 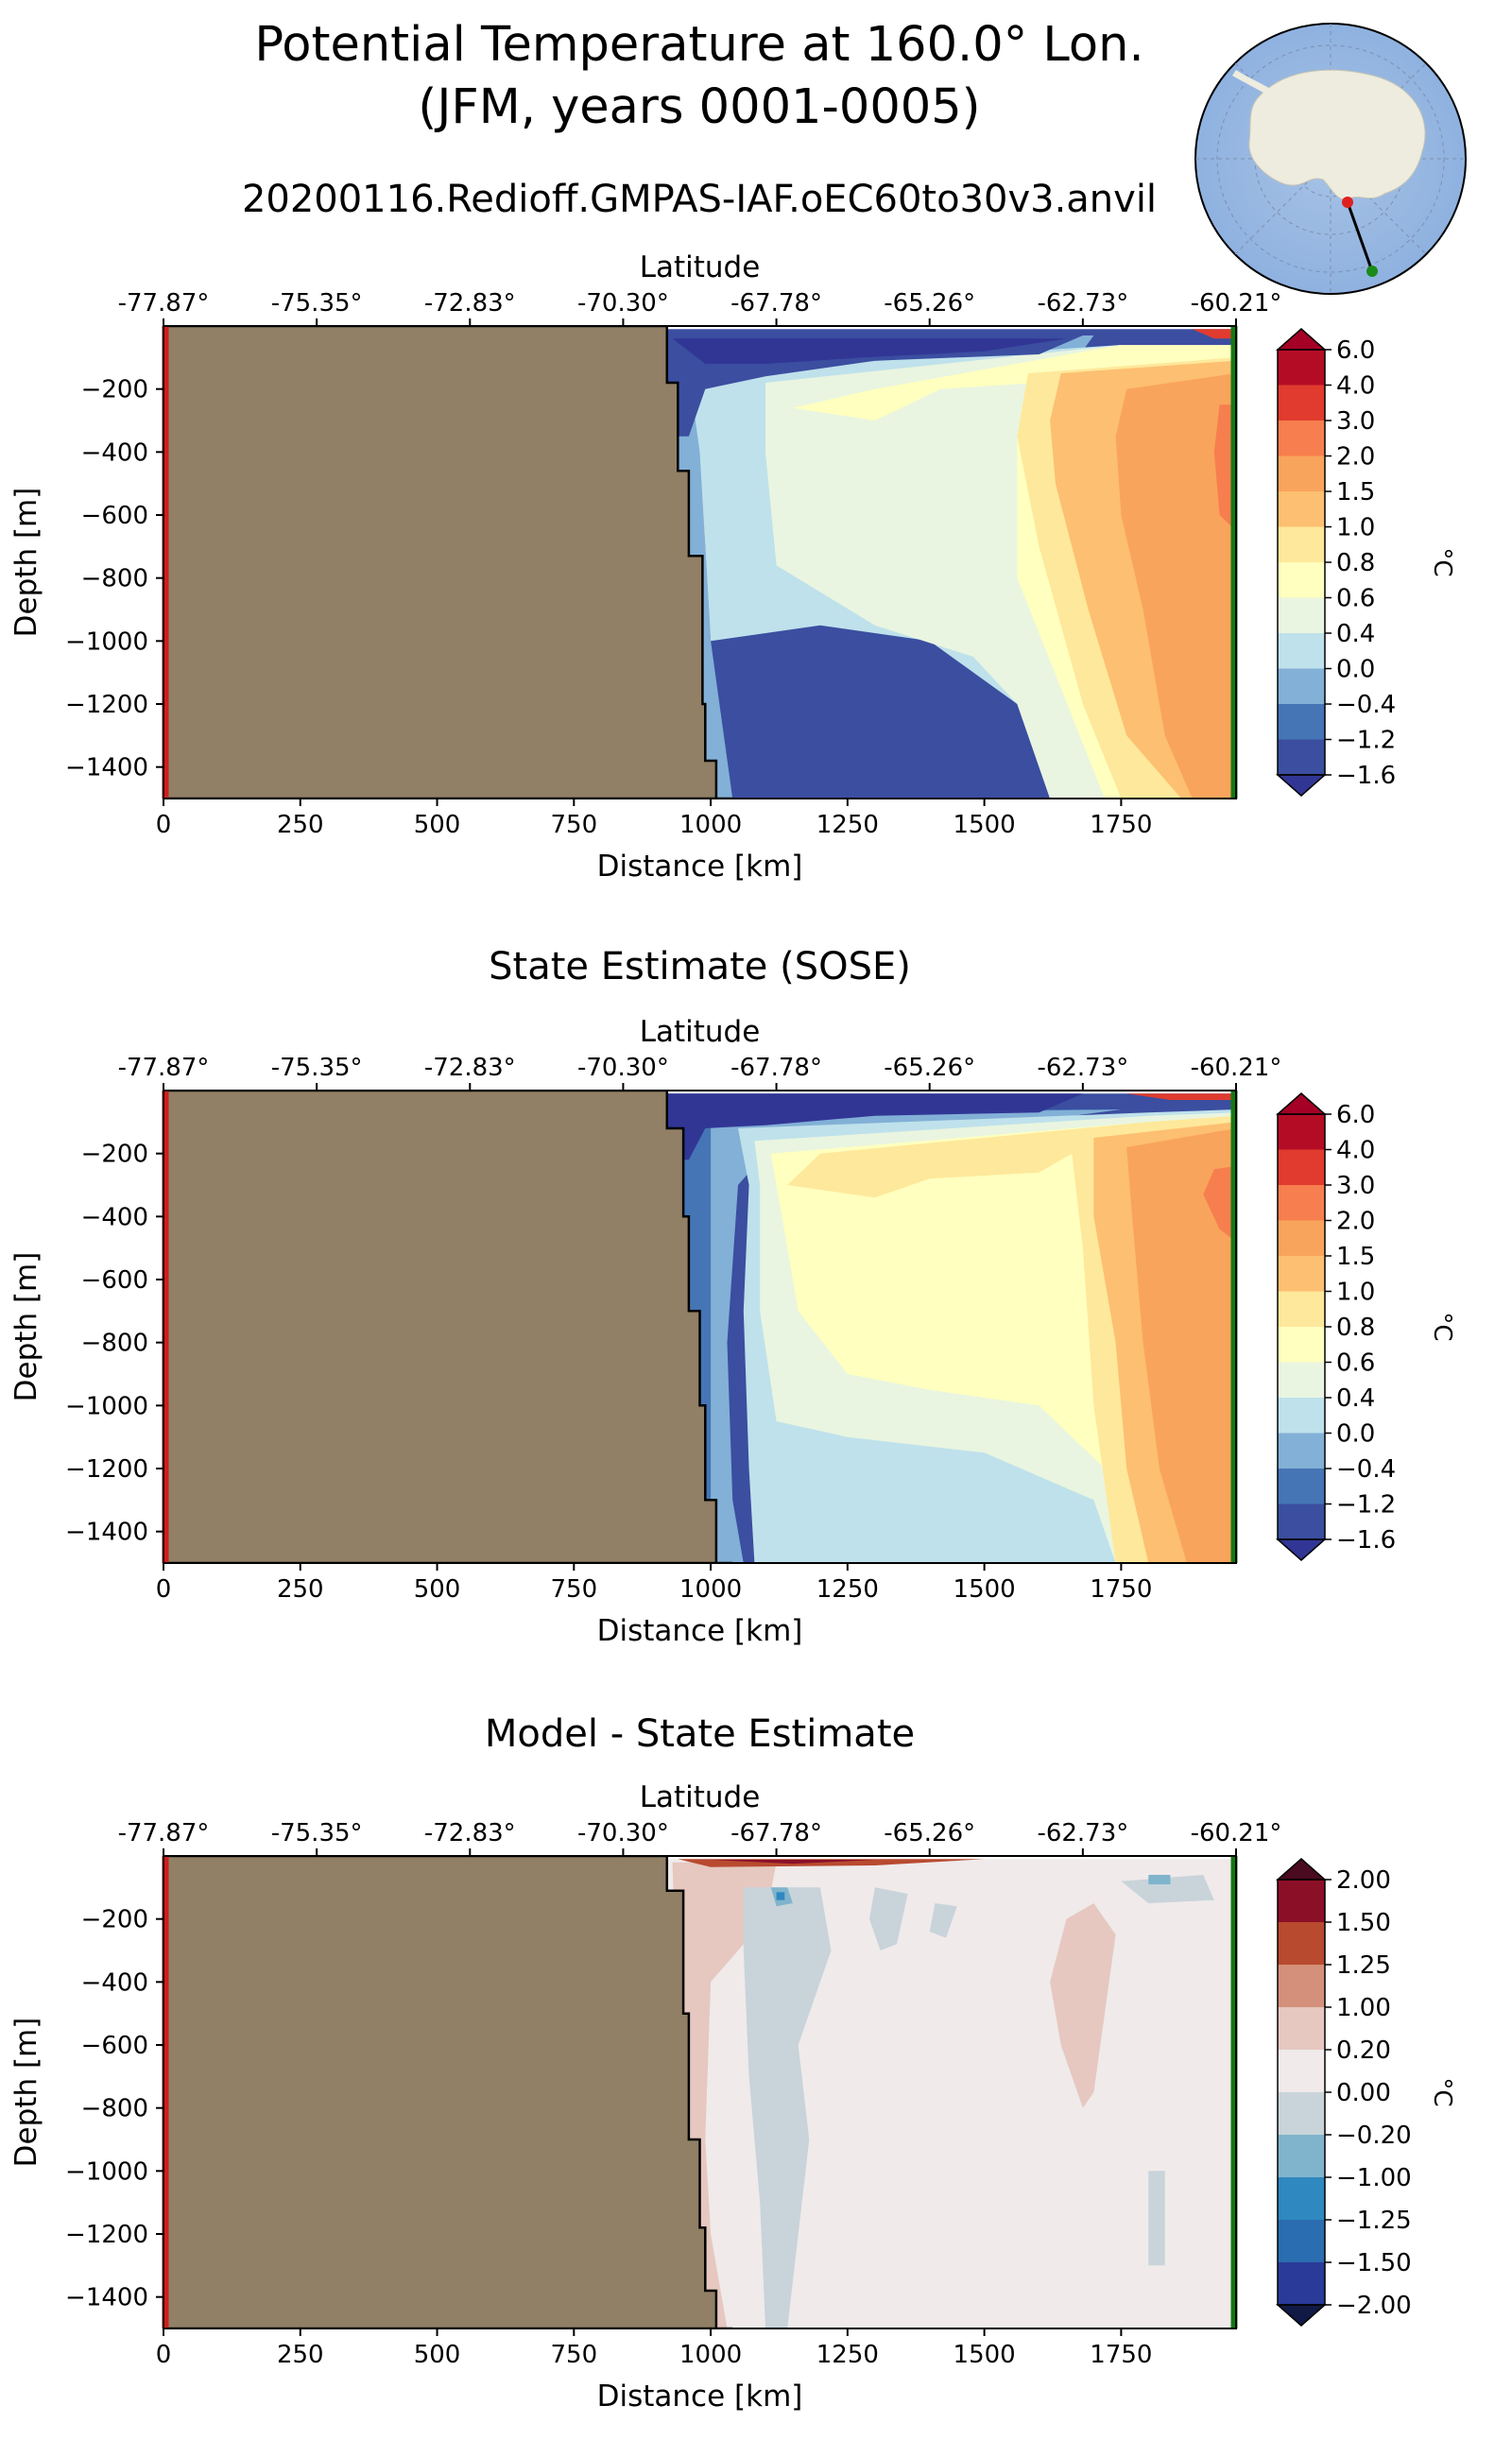 I want to click on lat-tick-label: -62.73°, so click(x=1082, y=1068).